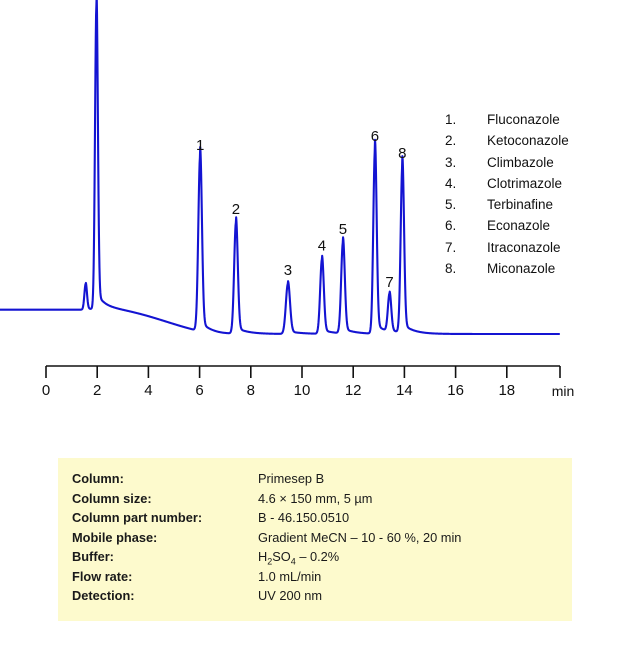 This screenshot has width=630, height=649. Describe the element at coordinates (402, 153) in the screenshot. I see `peak-label: 8` at that location.